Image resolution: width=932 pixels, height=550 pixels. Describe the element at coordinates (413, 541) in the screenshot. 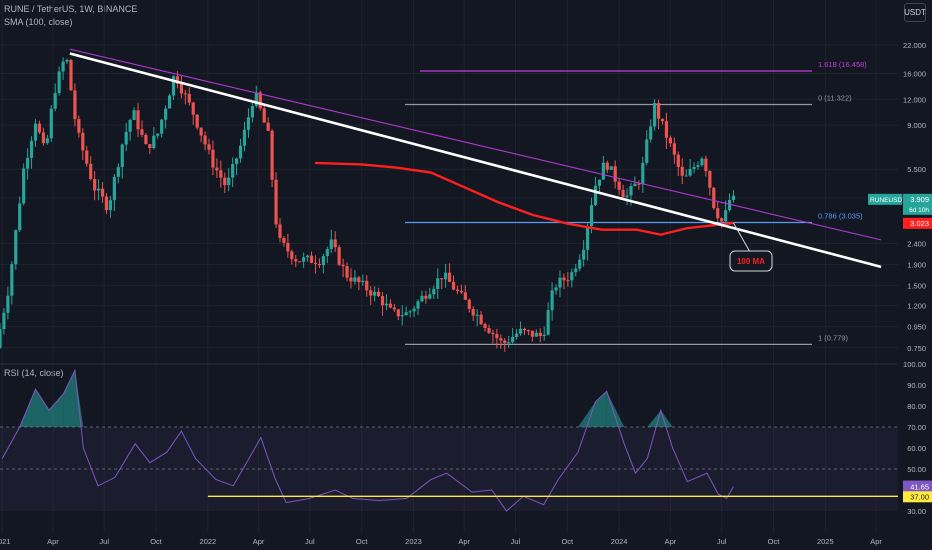

I see `x-tick-label: 2023` at that location.